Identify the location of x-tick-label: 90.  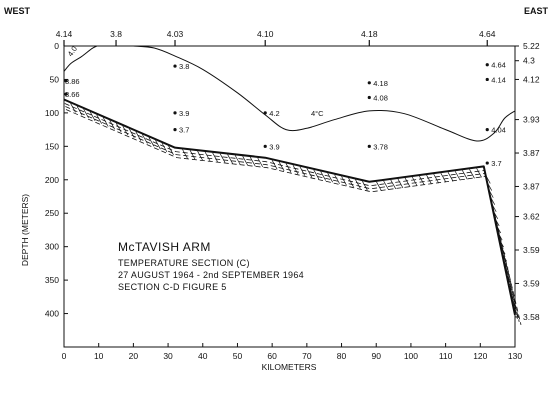
(376, 356).